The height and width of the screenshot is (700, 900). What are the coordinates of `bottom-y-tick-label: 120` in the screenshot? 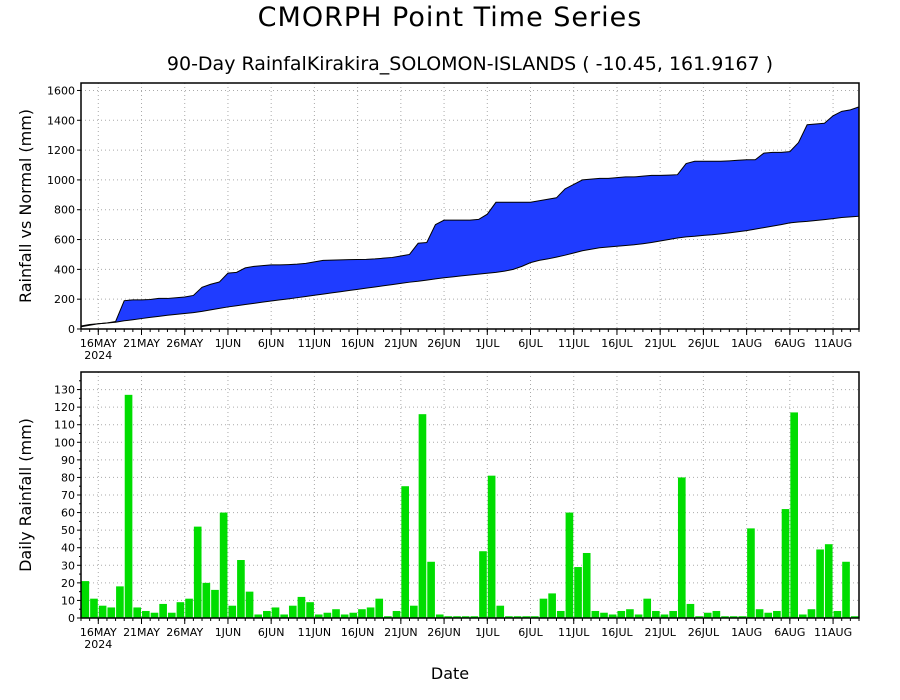 It's located at (64, 407).